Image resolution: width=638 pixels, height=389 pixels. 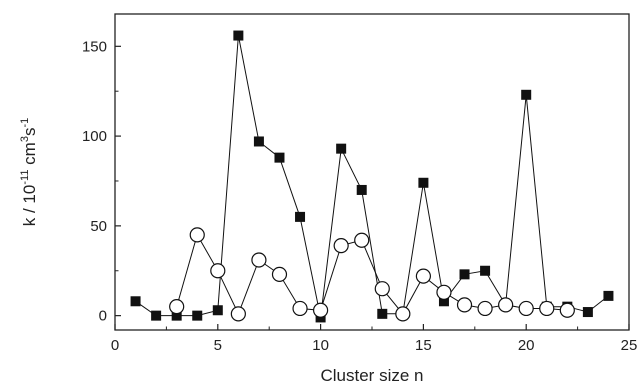 I want to click on y-axis-label: k / 10-11 cm3s-1, so click(x=29, y=172).